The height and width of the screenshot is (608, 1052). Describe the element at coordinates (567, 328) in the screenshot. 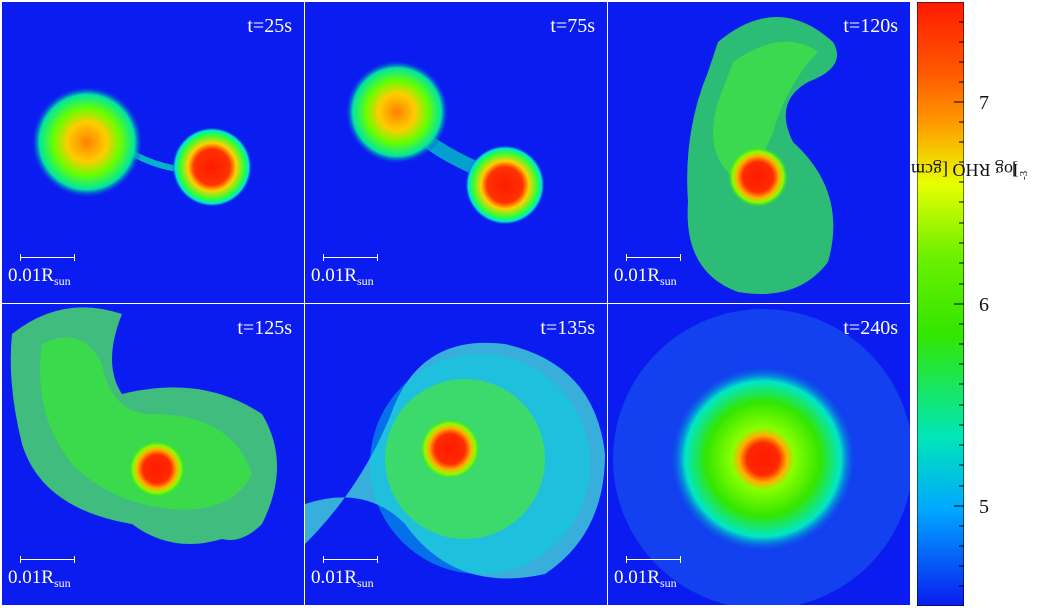

I see `time-label: t=135s` at that location.